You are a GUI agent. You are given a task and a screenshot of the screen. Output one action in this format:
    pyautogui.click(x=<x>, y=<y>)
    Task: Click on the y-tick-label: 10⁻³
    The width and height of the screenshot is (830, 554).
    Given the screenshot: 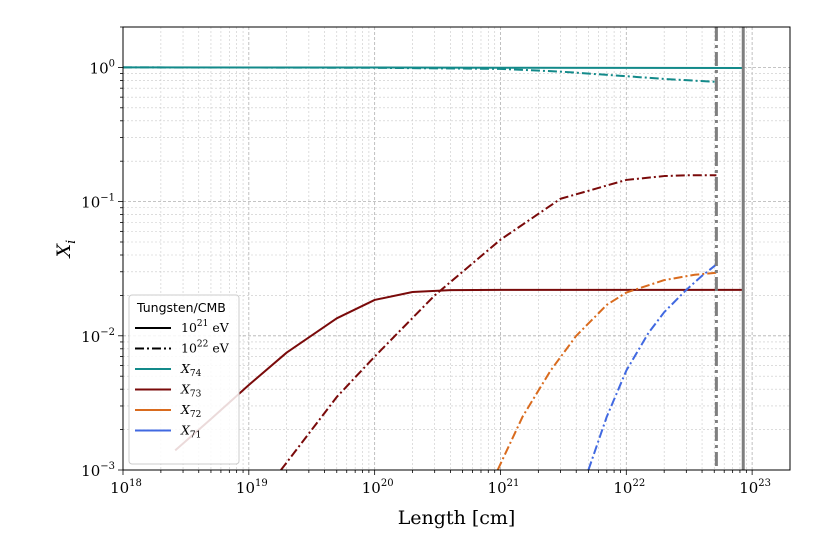 What is the action you would take?
    pyautogui.click(x=98, y=470)
    